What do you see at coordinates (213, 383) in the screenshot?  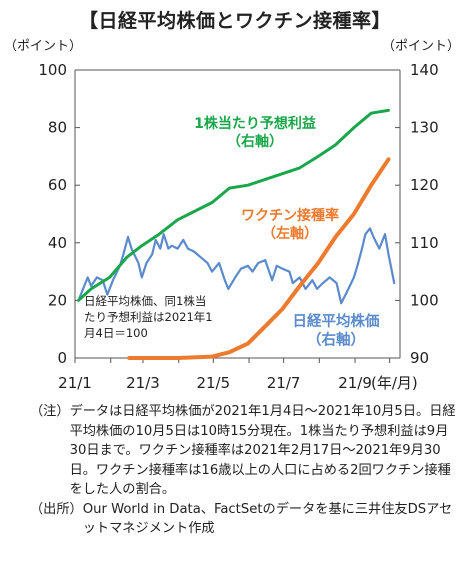 I see `x-tick-label: 21/5` at bounding box center [213, 383].